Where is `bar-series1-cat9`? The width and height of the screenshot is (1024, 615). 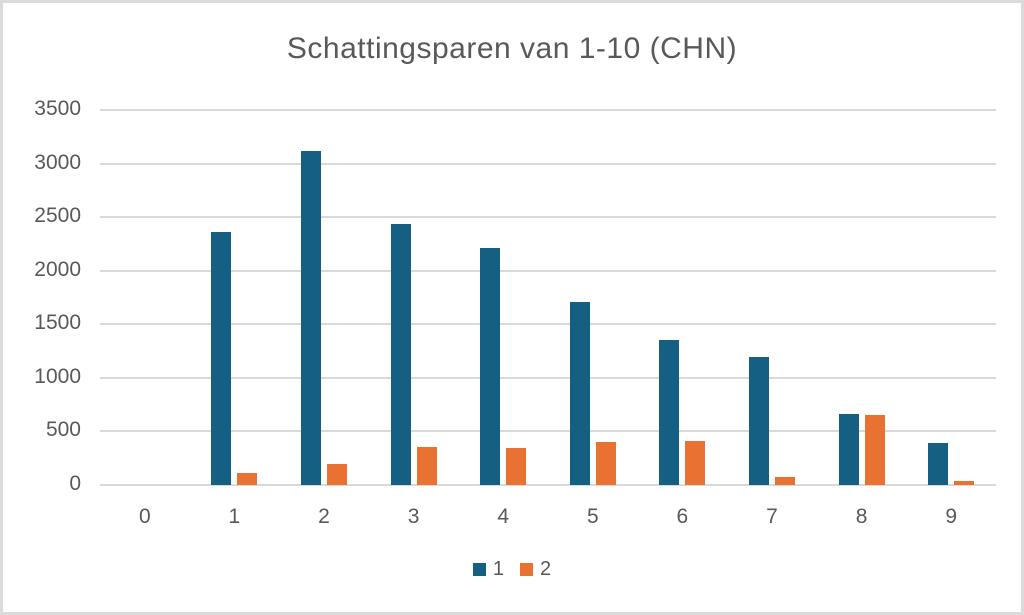 bar-series1-cat9 is located at coordinates (938, 463).